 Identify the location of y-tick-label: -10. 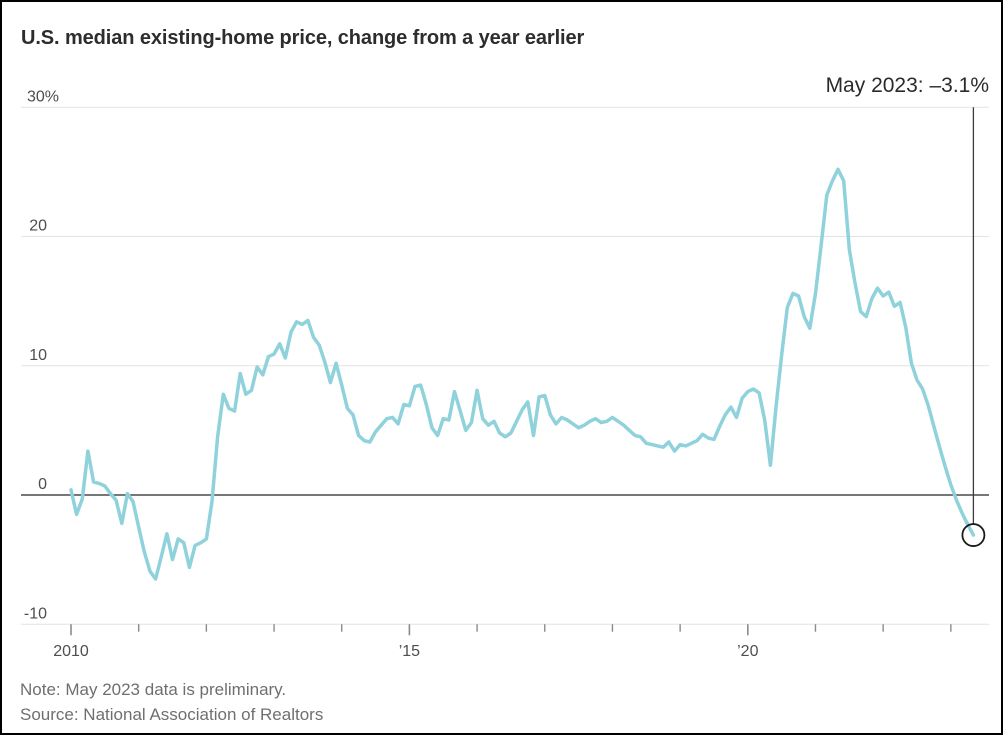
(35, 613).